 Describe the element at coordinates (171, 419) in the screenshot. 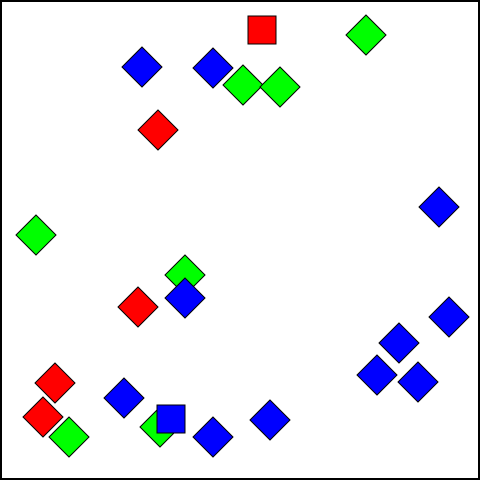

I see `blue-square-piece` at that location.